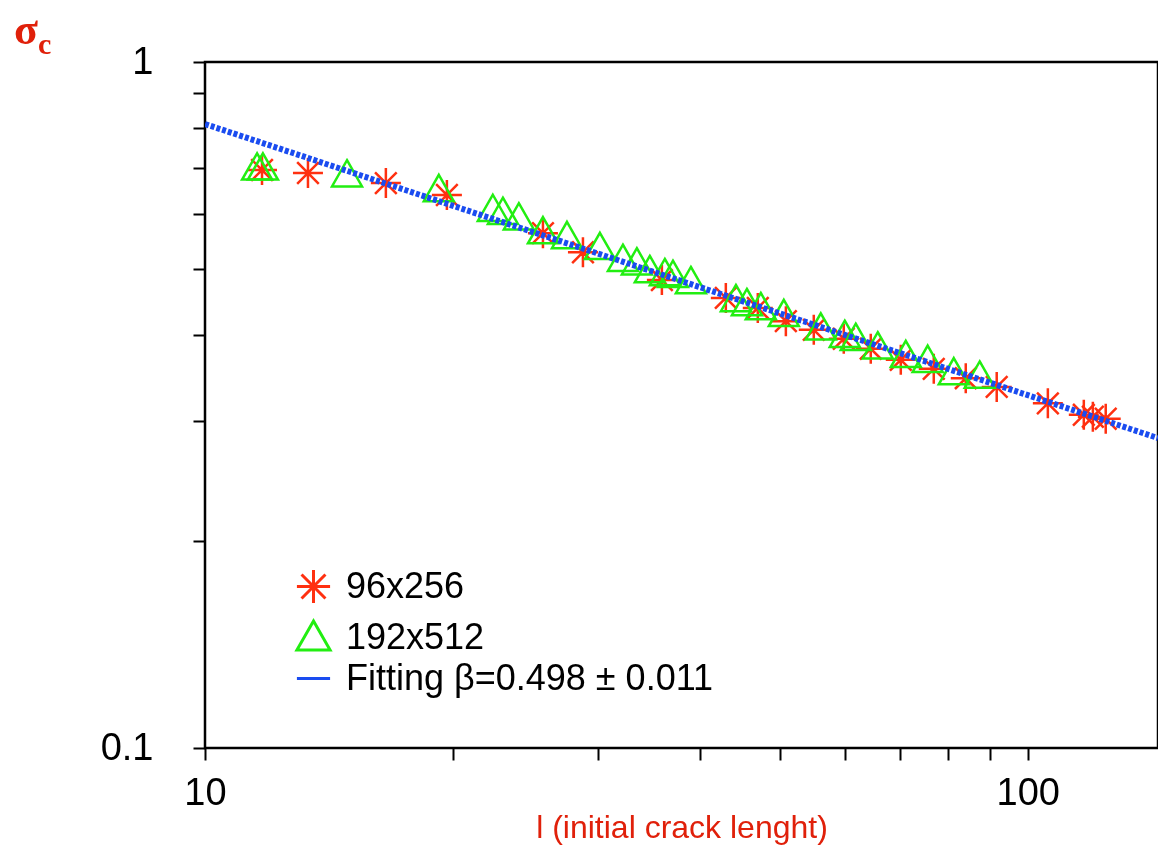 Image resolution: width=1158 pixels, height=845 pixels. Describe the element at coordinates (33, 32) in the screenshot. I see `y-axis-title: σ$_{c}$` at that location.